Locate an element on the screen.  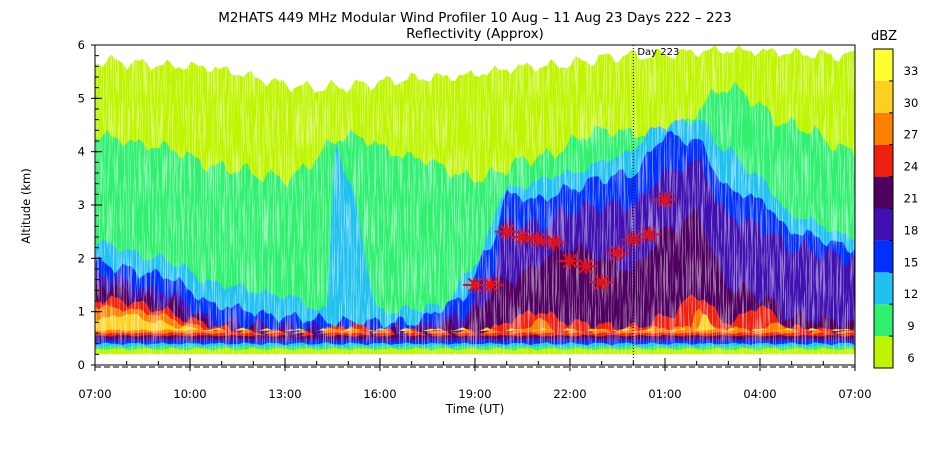
y-axis-label: Altitude (km) is located at coordinates (26, 205).